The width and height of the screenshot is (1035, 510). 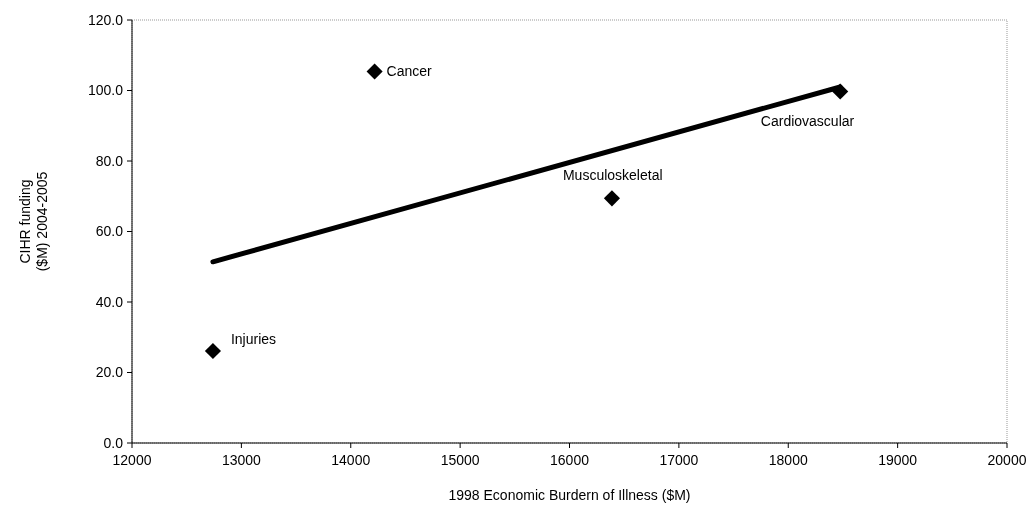 I want to click on annotation: Cancer, so click(x=409, y=71).